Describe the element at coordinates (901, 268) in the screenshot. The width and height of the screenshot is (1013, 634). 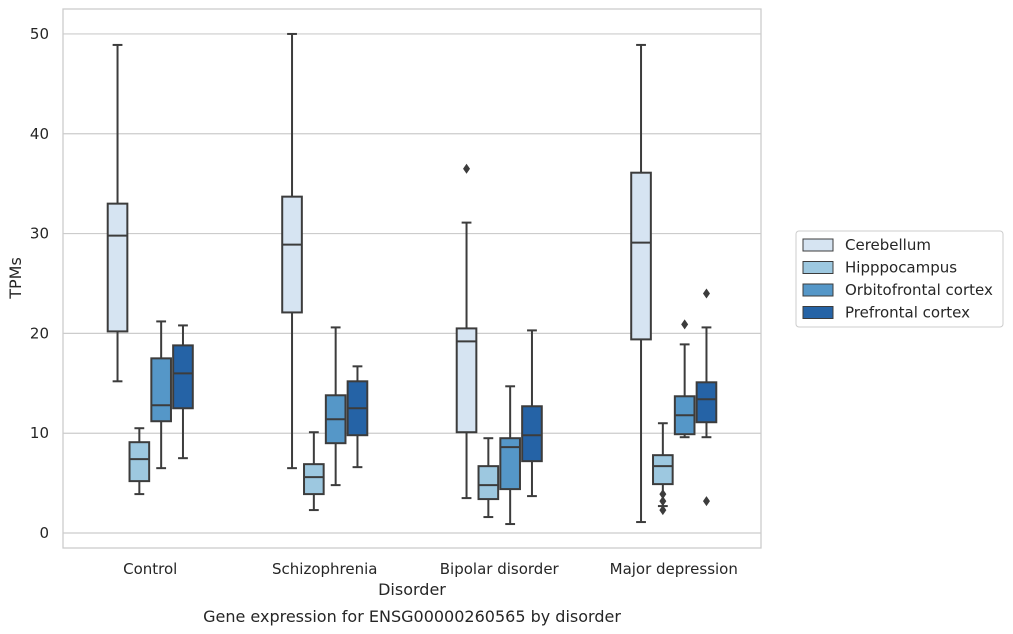
I see `legend-label: Hipppocampus` at that location.